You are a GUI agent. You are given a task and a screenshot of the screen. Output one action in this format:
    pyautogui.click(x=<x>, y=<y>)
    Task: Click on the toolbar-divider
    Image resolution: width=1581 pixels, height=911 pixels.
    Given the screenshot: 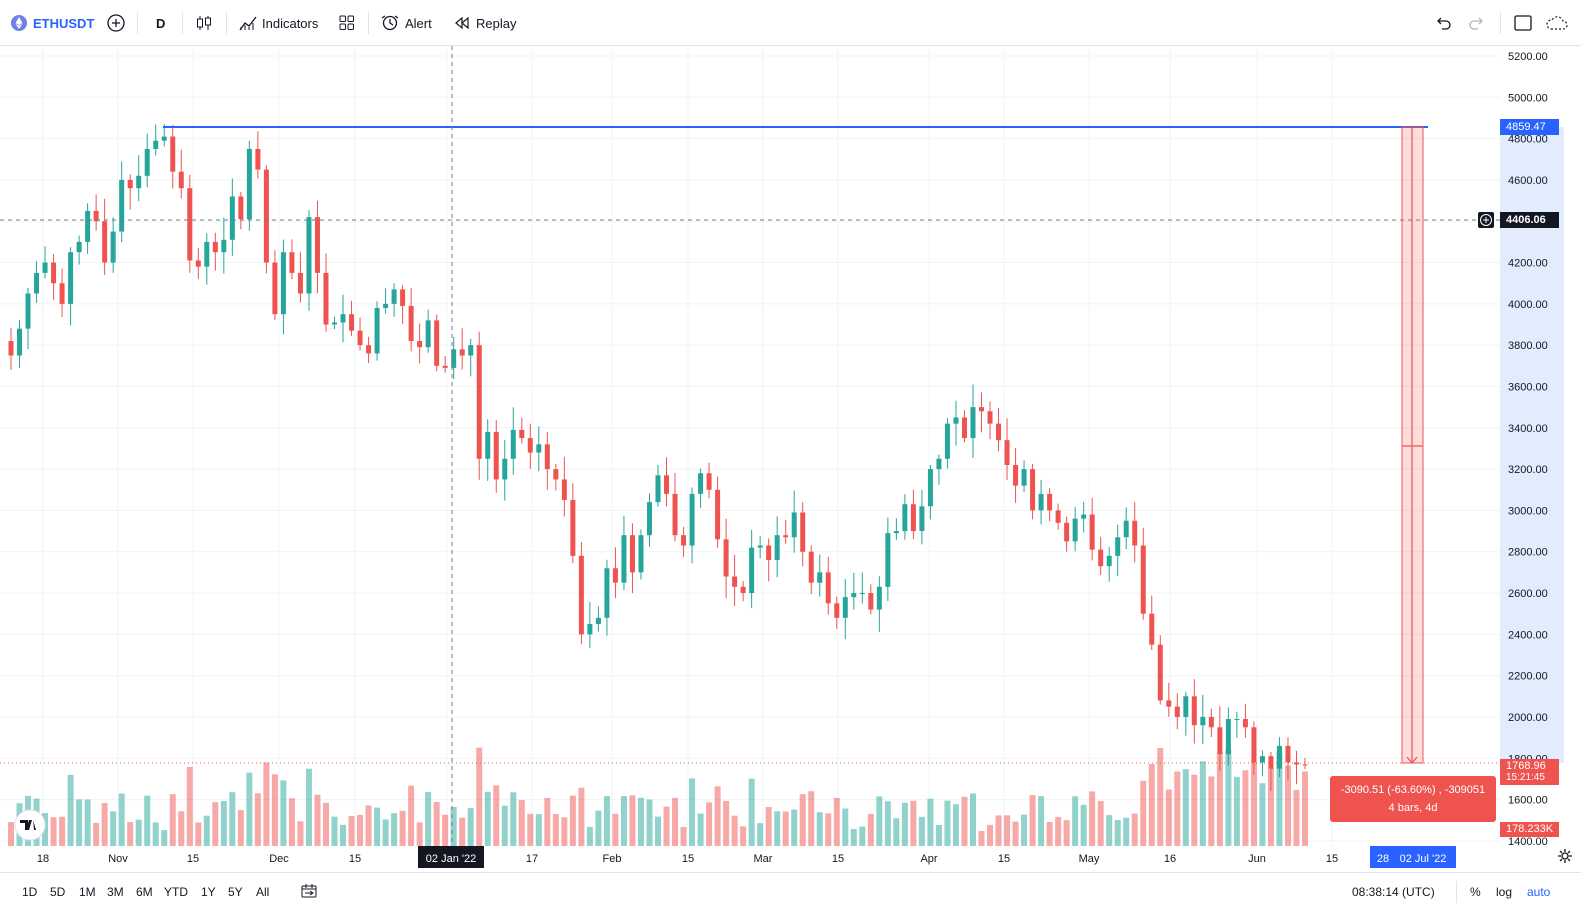 What is the action you would take?
    pyautogui.click(x=226, y=23)
    